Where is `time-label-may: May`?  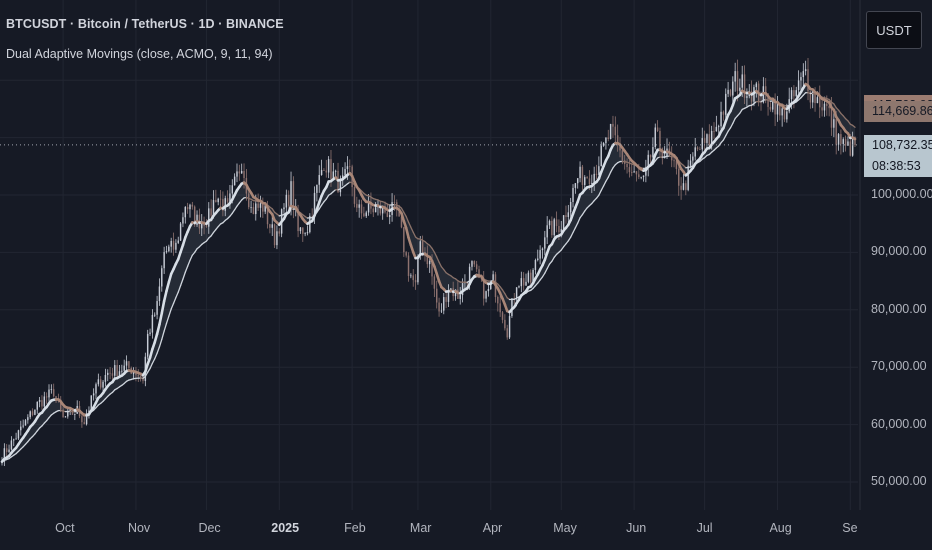 time-label-may: May is located at coordinates (565, 528).